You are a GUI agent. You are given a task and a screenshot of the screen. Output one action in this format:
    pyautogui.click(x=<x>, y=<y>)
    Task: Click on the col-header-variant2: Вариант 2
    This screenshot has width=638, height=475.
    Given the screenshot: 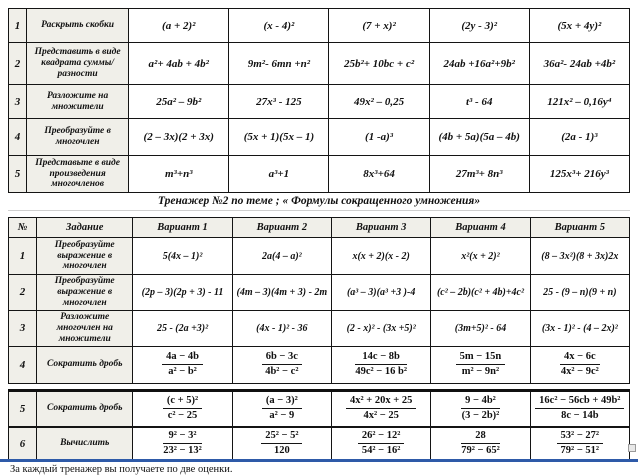 What is the action you would take?
    pyautogui.click(x=282, y=227)
    